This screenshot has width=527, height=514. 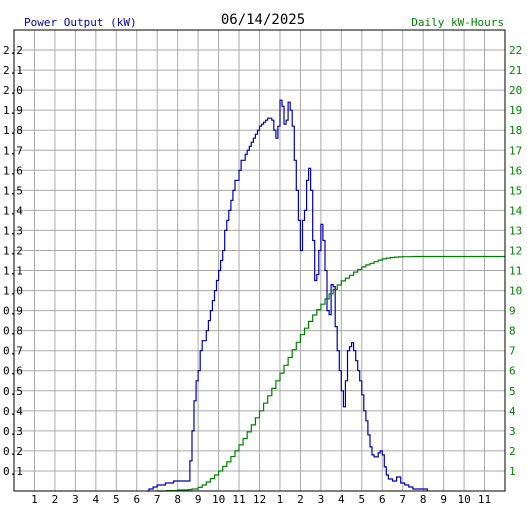 What do you see at coordinates (512, 331) in the screenshot?
I see `y-right-tick-label: 8` at bounding box center [512, 331].